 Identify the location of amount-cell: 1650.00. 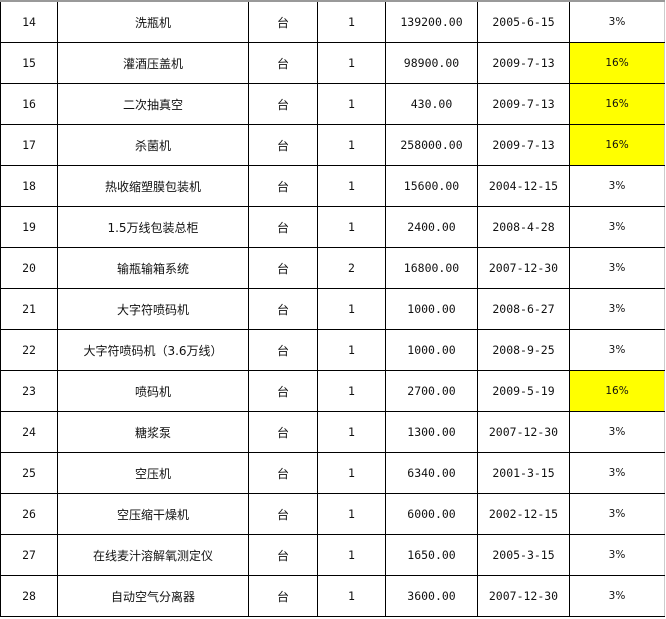
(431, 555).